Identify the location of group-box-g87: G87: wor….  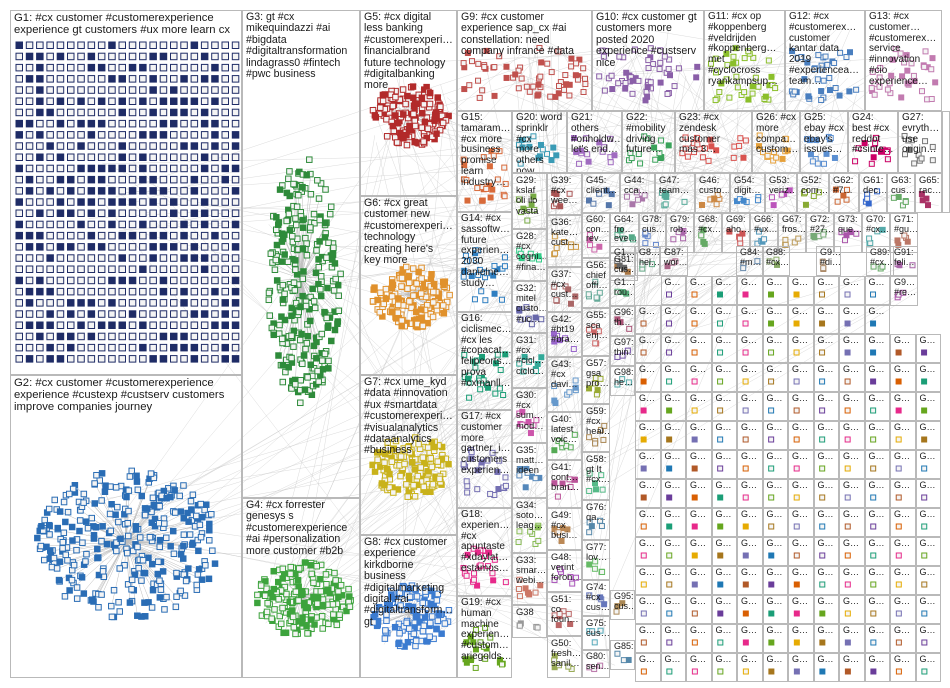
(674, 261).